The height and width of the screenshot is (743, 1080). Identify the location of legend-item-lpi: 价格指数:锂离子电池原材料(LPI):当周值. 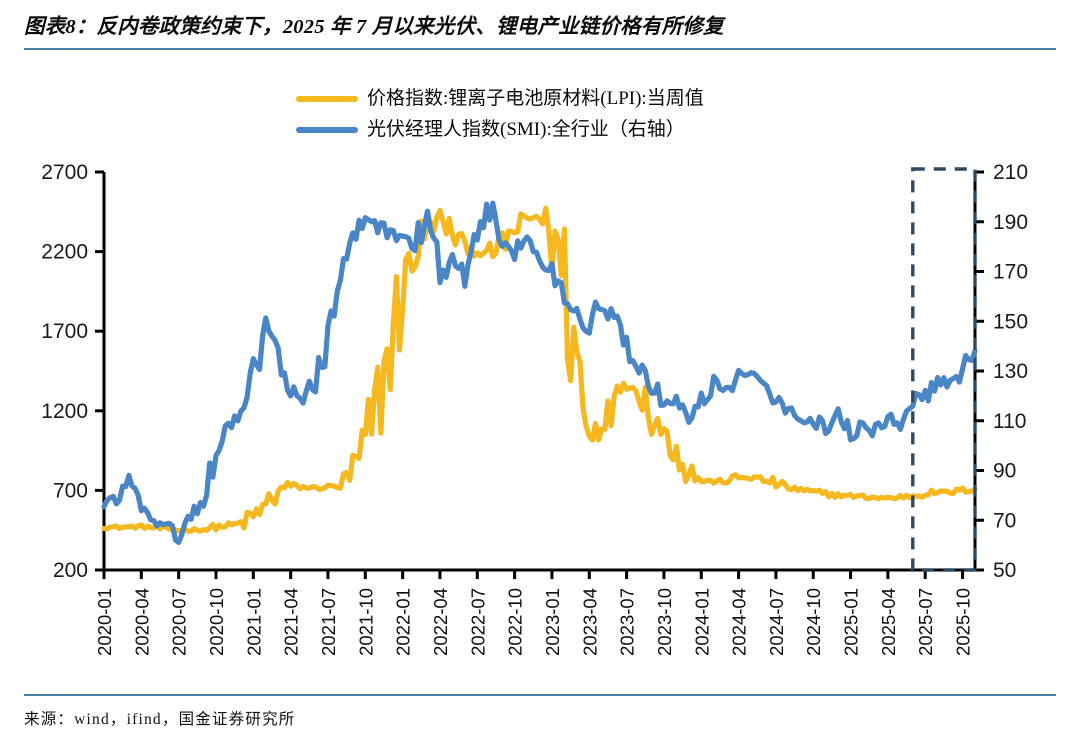
(500, 99).